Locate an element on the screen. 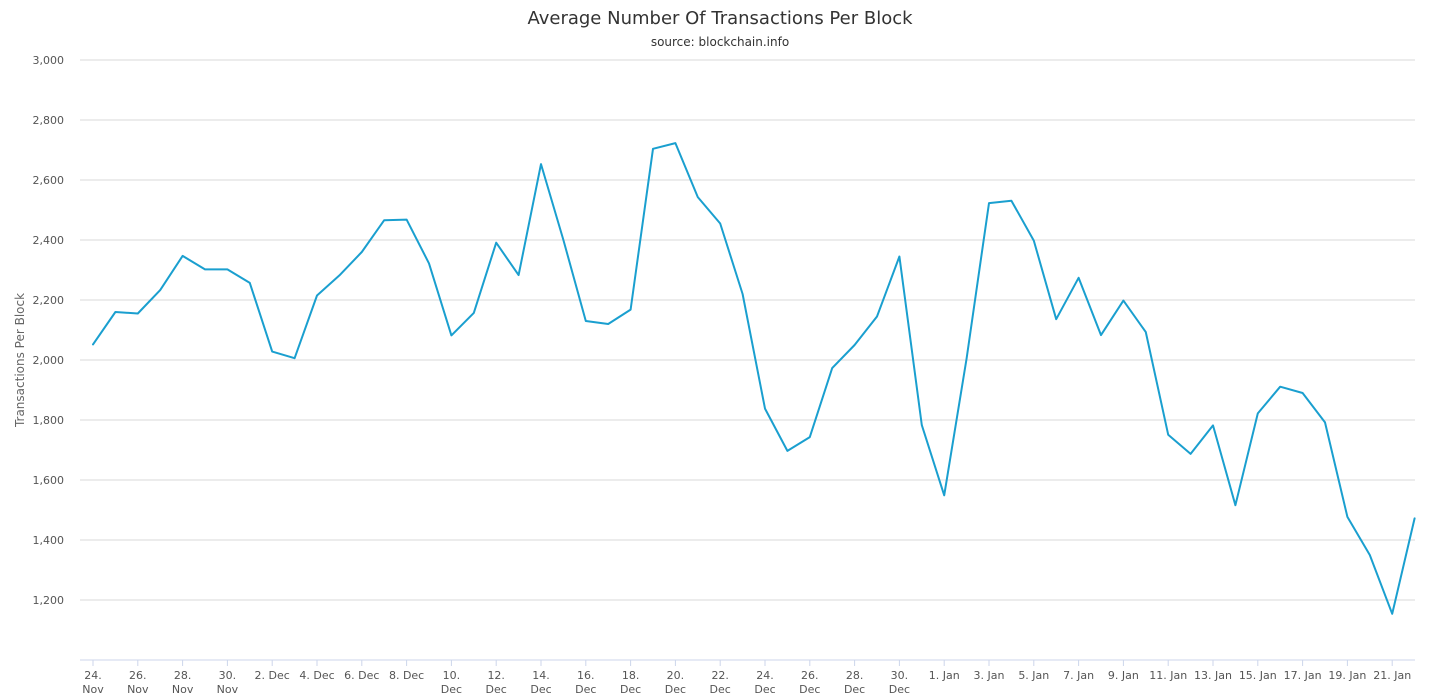  x-tick-label: 16. Dec is located at coordinates (585, 682).